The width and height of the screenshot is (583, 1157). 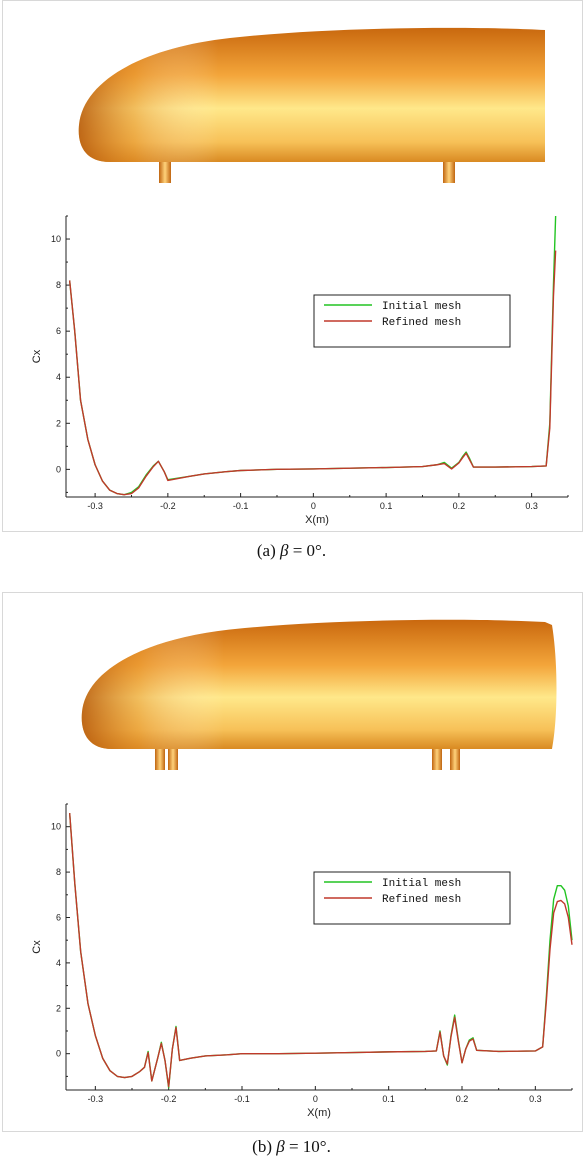 I want to click on support-leg-front, so click(x=165, y=172).